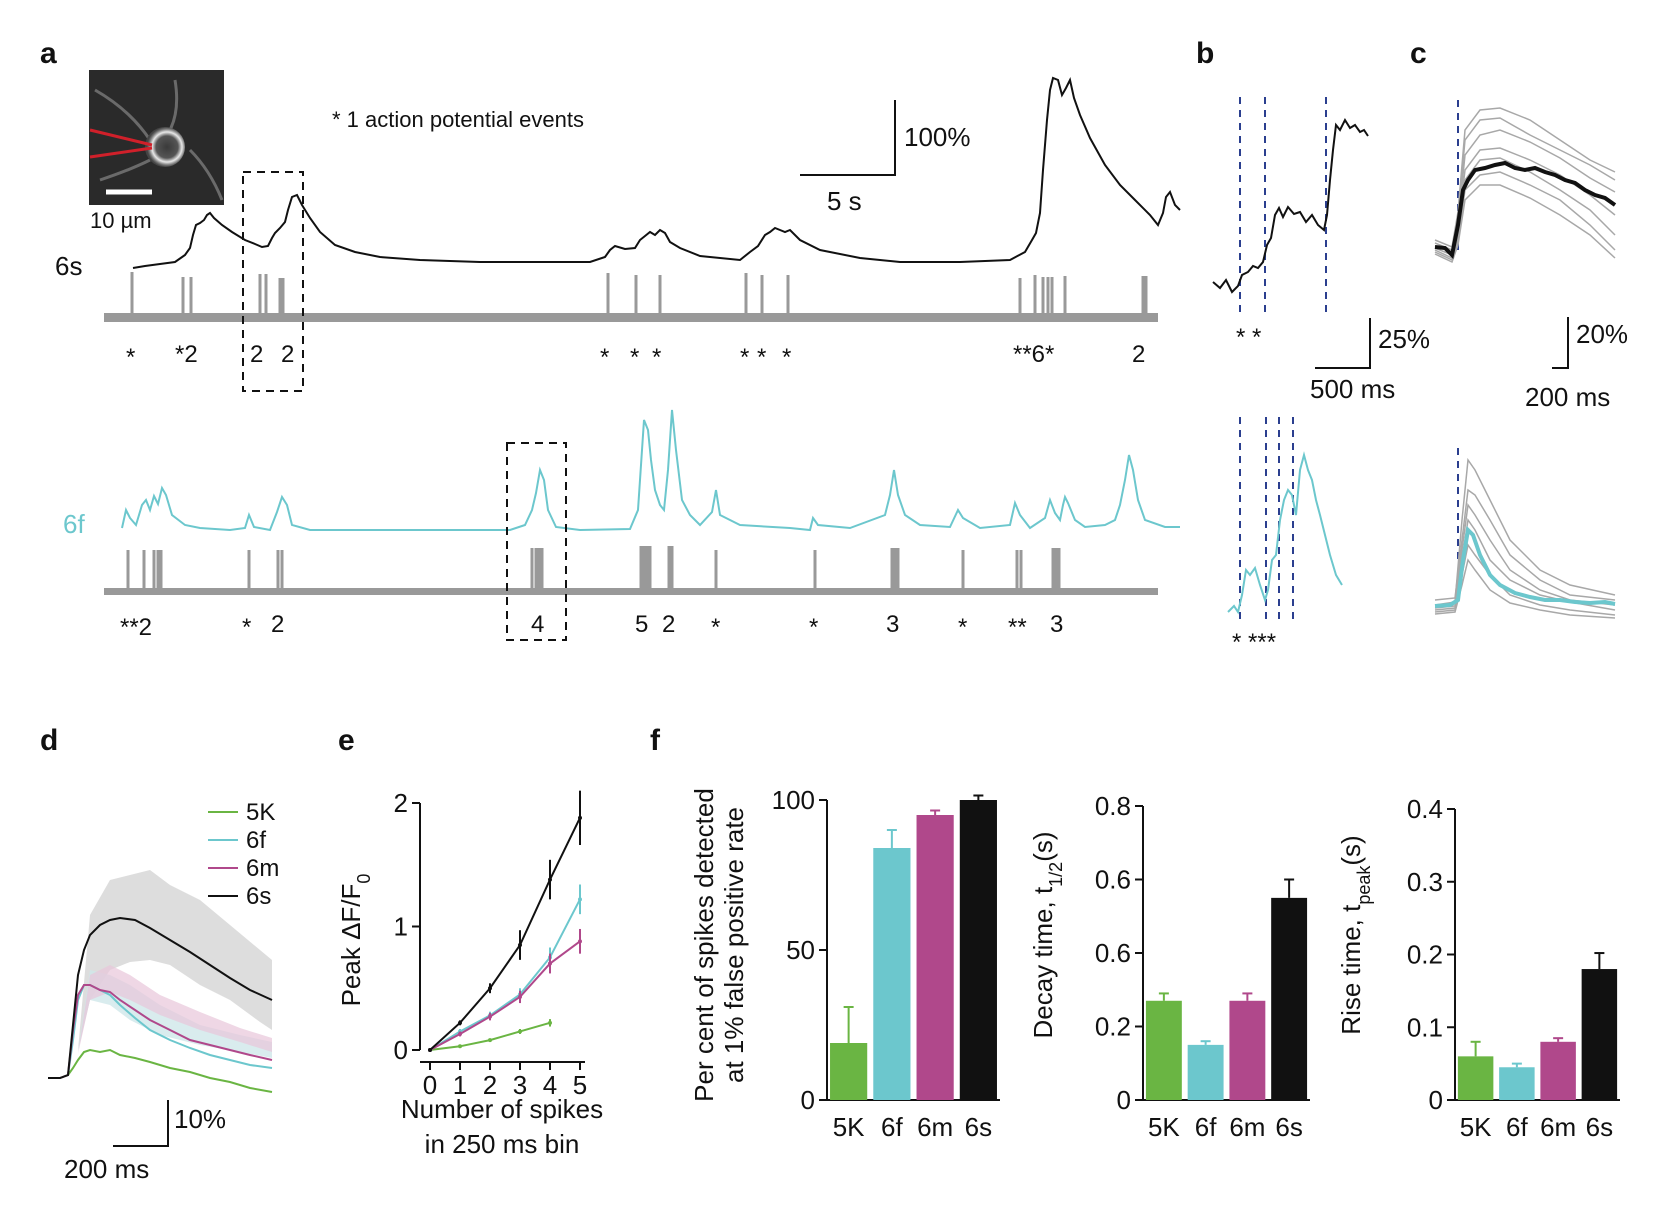  What do you see at coordinates (704, 945) in the screenshot?
I see `ylabel-f1-line1: Per cent of spikes detected` at bounding box center [704, 945].